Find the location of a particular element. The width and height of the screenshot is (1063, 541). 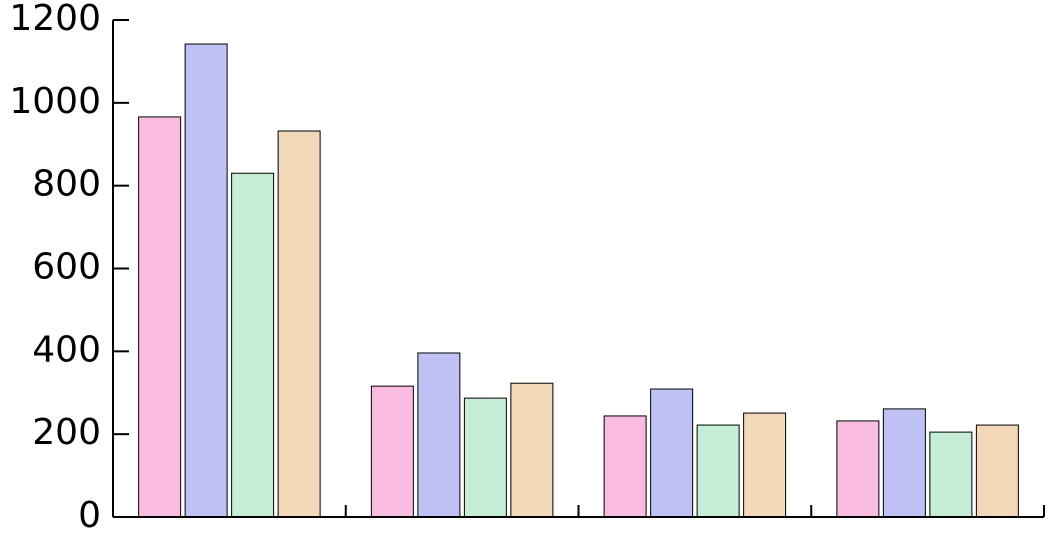

y-tick-label: 200 is located at coordinates (66, 432).